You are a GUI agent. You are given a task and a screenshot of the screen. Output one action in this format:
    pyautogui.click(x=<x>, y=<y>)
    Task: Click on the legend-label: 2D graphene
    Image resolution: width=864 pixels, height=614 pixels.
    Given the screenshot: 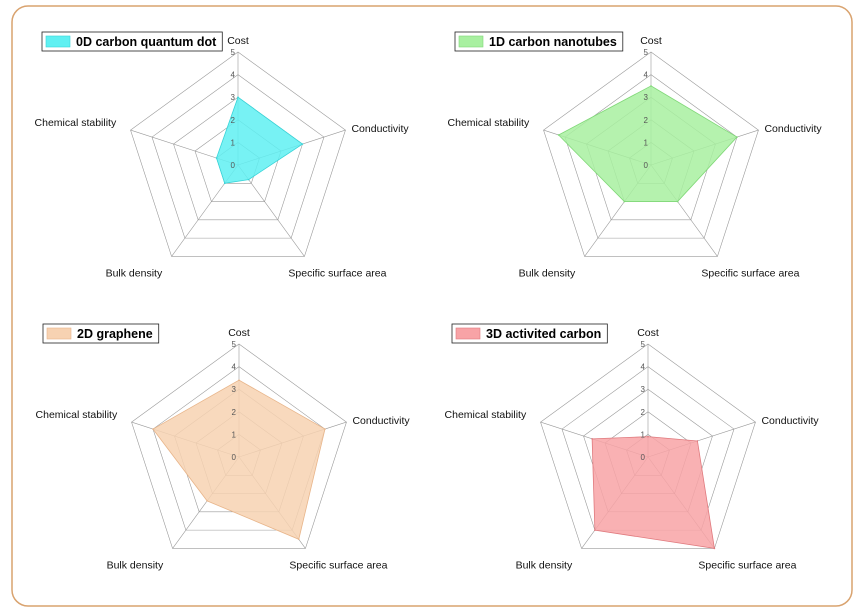 What is the action you would take?
    pyautogui.click(x=115, y=334)
    